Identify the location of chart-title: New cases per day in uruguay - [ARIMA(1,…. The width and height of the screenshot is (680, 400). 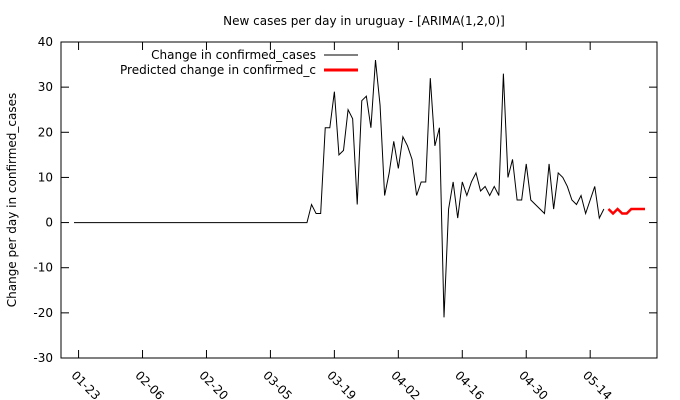
(364, 21).